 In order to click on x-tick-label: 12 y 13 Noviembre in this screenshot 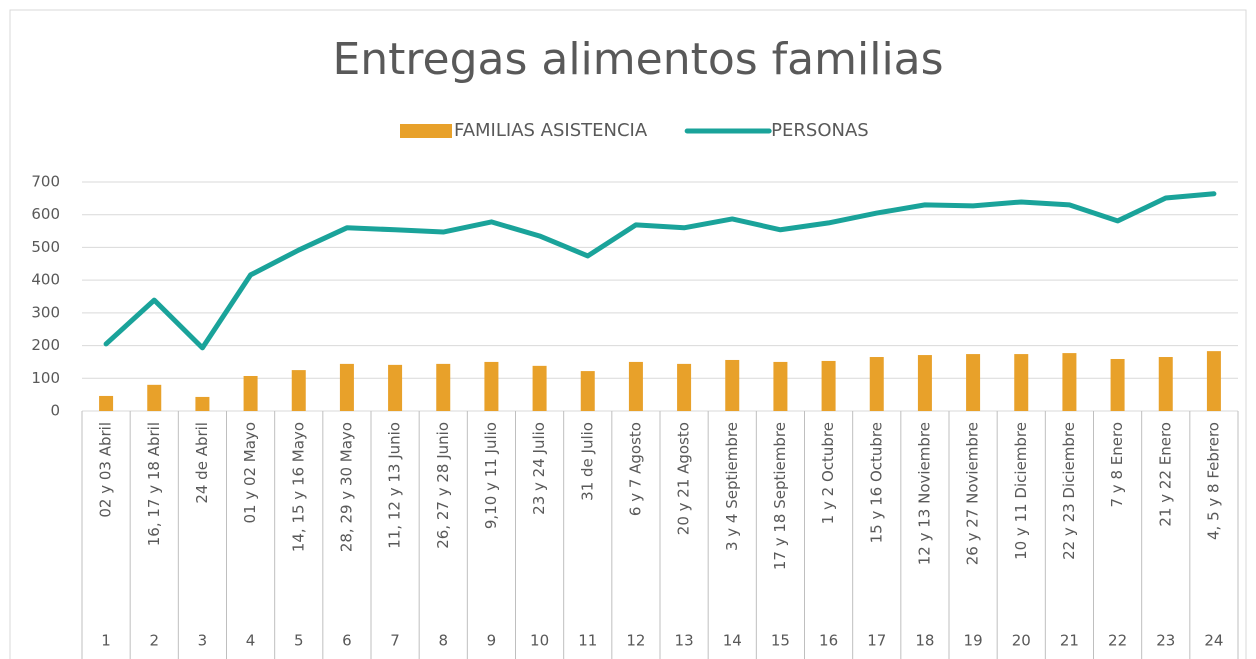, I will do `click(924, 493)`.